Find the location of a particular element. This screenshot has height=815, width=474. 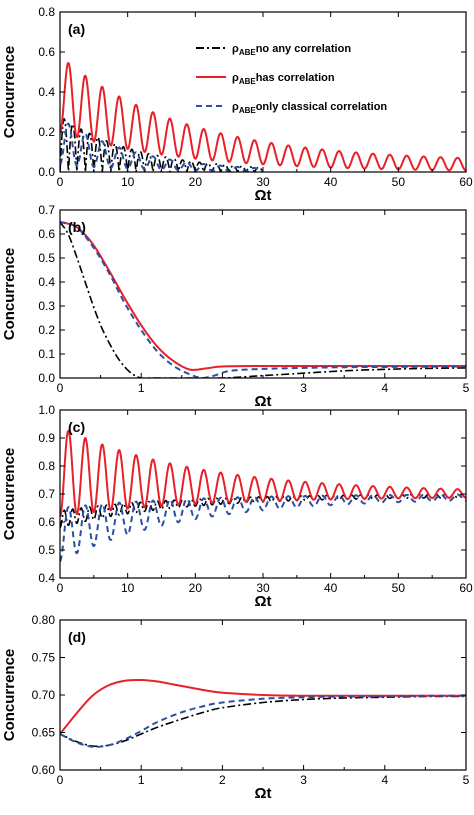

panel-a-xtick-label: 20 is located at coordinates (196, 182).